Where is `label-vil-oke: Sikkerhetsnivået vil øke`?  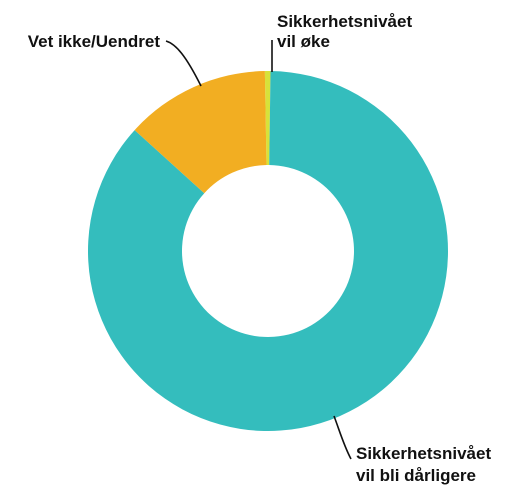
label-vil-oke: Sikkerhetsnivået vil øke is located at coordinates (344, 31).